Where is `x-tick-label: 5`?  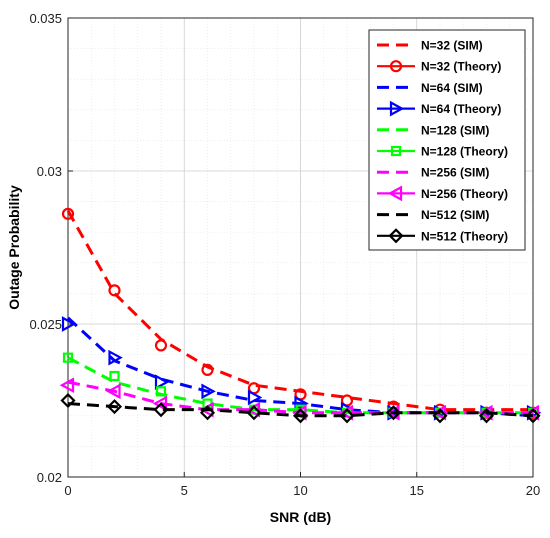 x-tick-label: 5 is located at coordinates (184, 490).